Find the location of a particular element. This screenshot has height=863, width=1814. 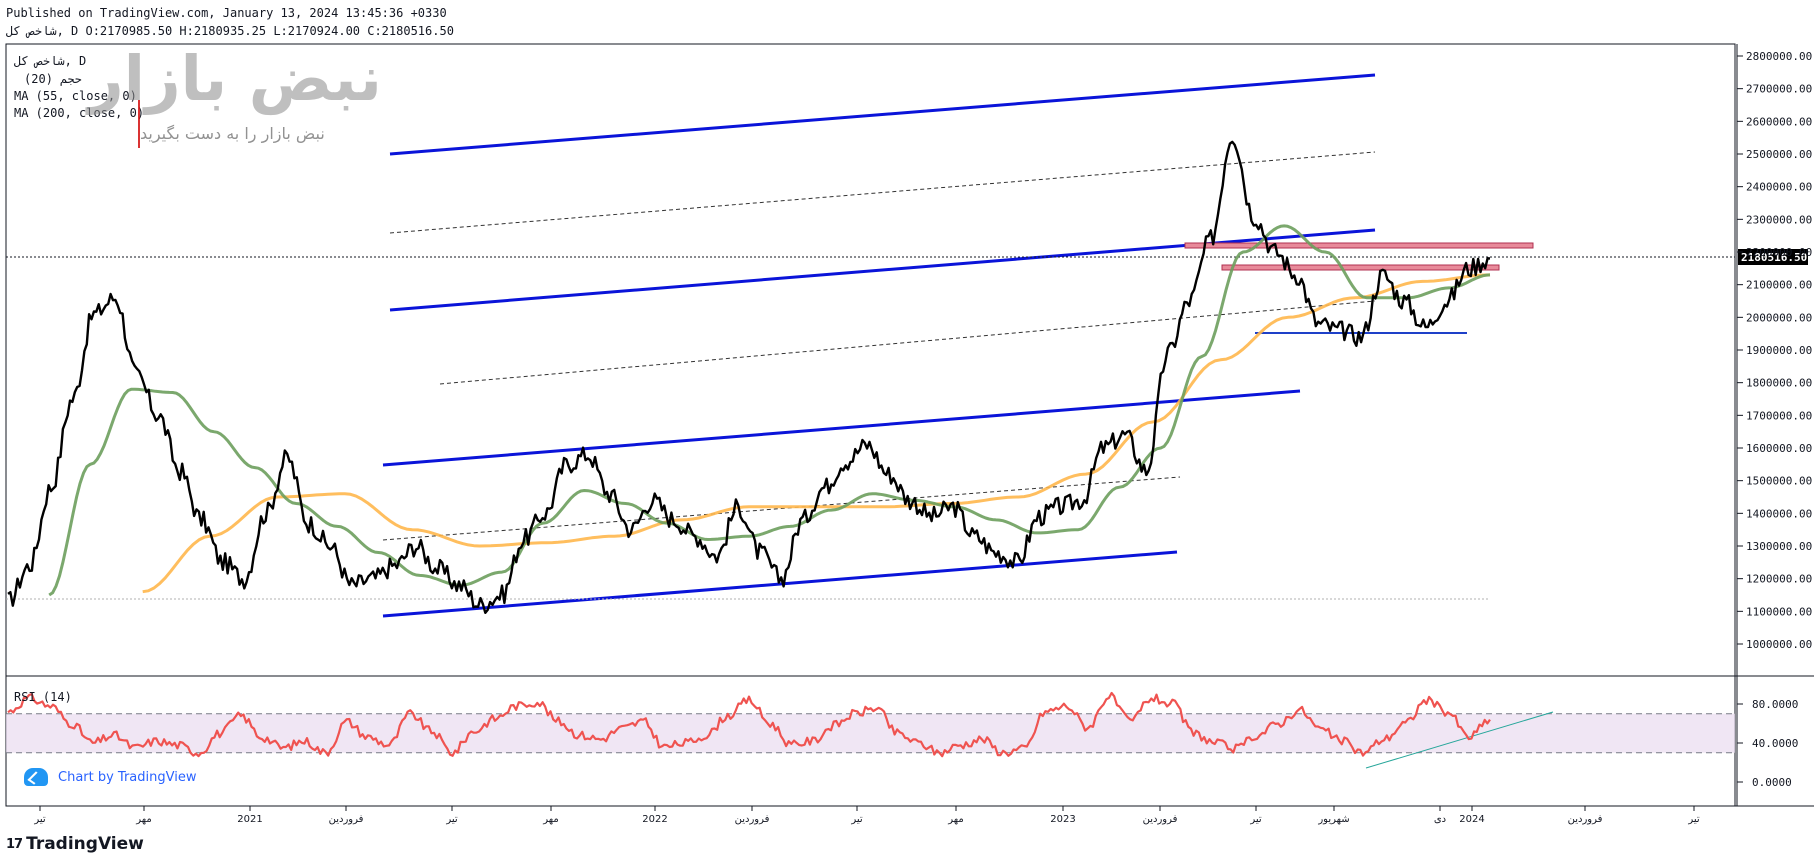

y-tick-label: 2400000.00 is located at coordinates (1779, 187).